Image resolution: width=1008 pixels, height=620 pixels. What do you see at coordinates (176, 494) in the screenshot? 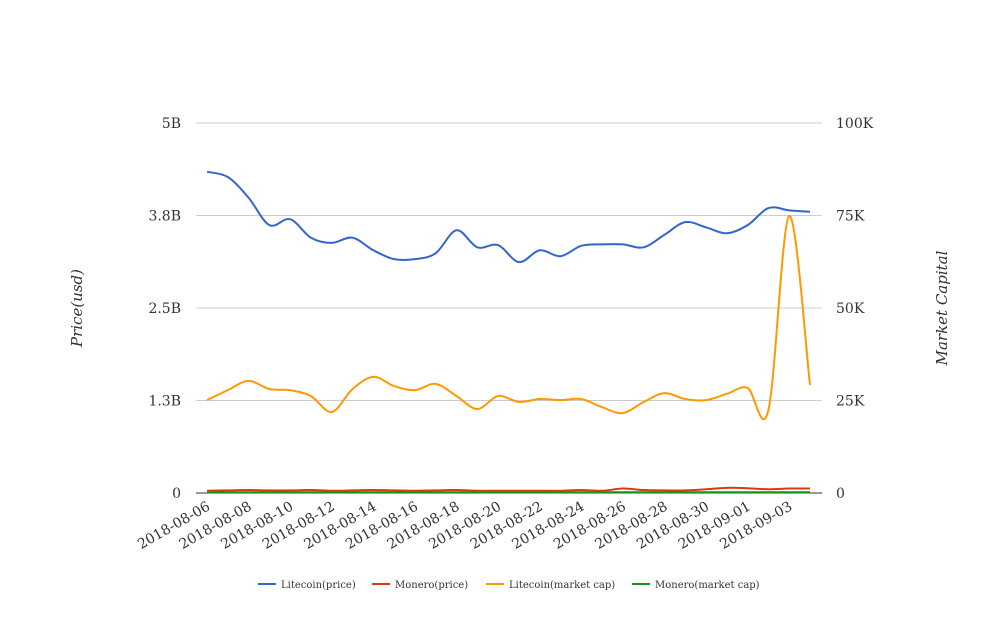
I see `y-tick-label: 0` at bounding box center [176, 494].